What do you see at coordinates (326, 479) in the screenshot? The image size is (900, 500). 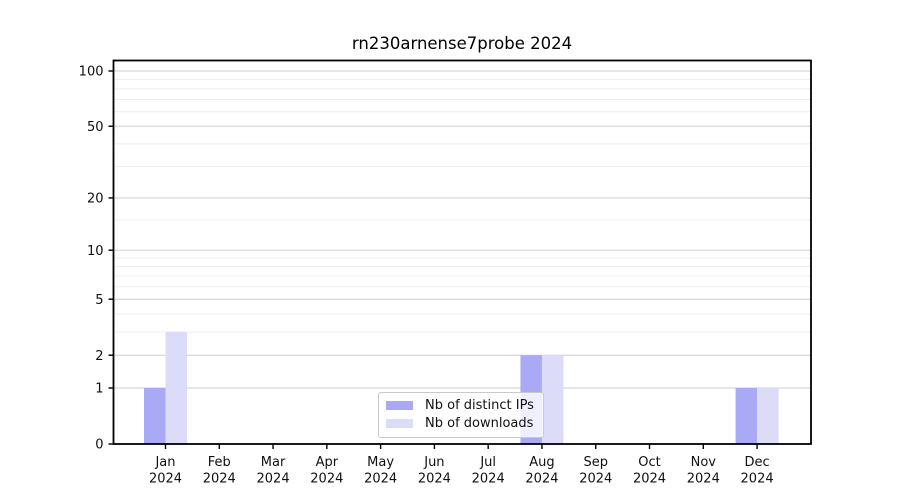 I see `x-tick-year-apr: 2024` at bounding box center [326, 479].